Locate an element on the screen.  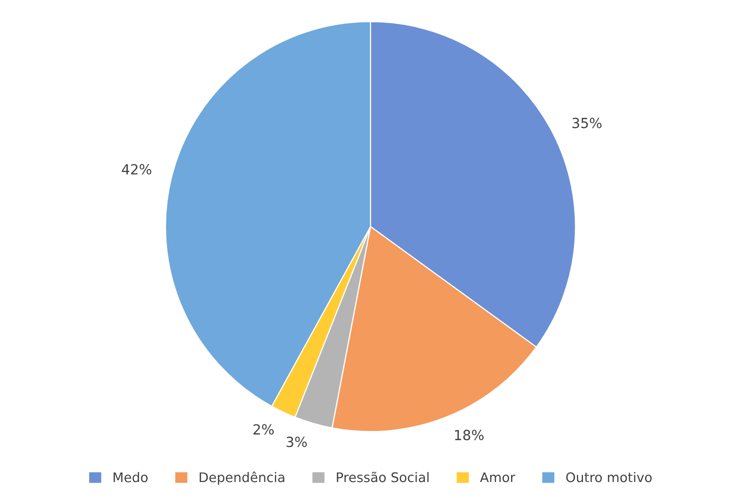
legend-label: Dependência is located at coordinates (242, 478).